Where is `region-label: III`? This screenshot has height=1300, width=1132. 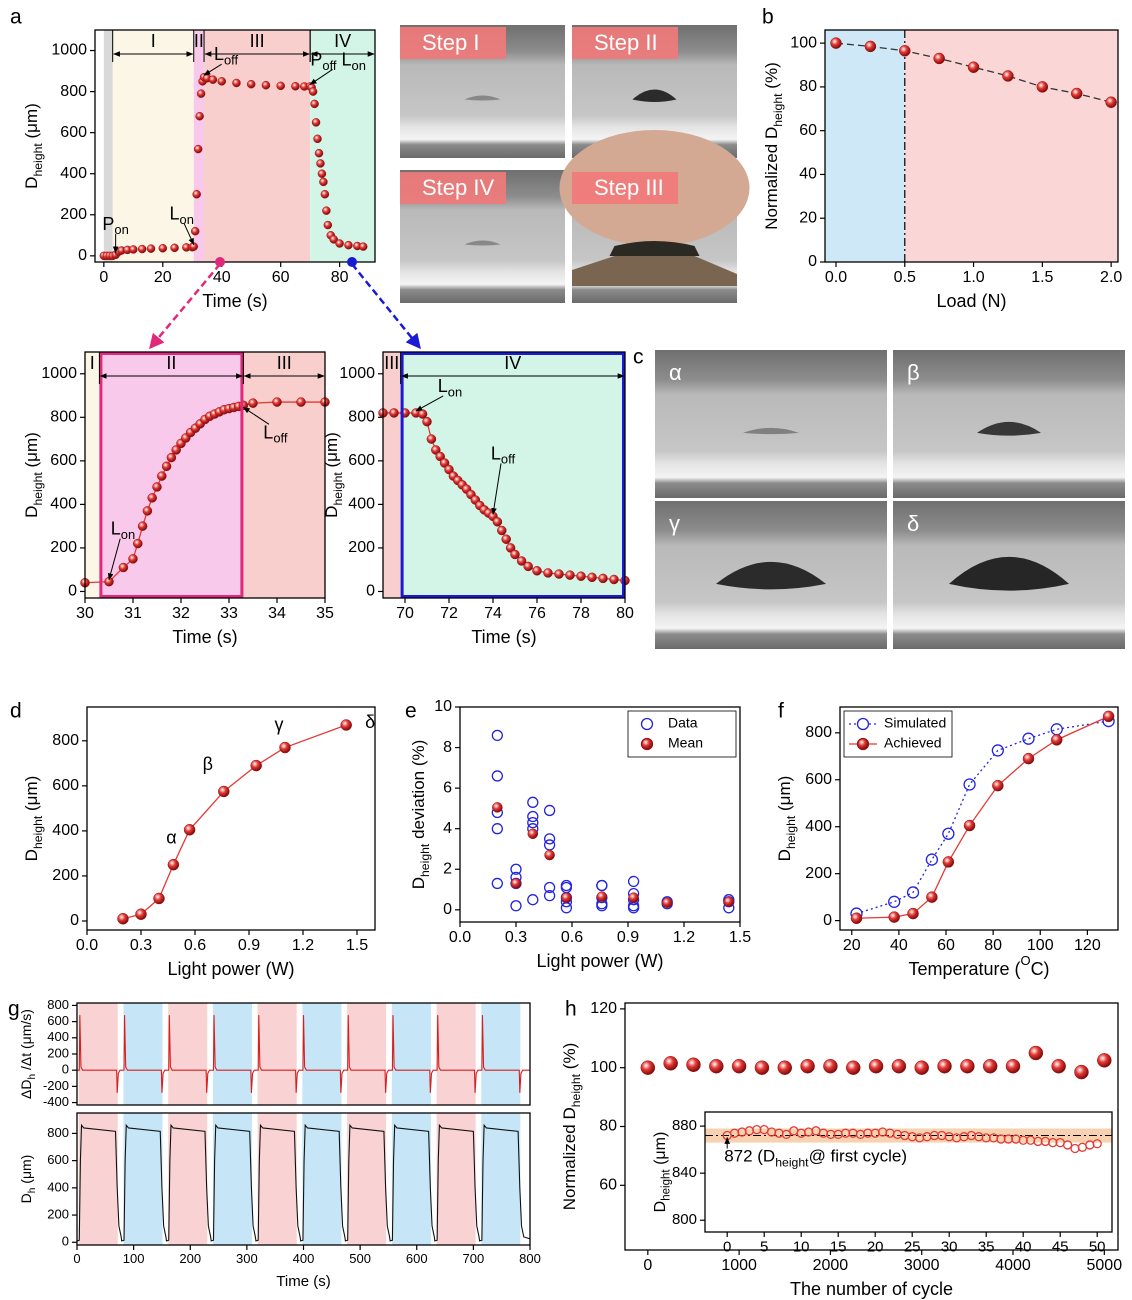 region-label: III is located at coordinates (391, 363).